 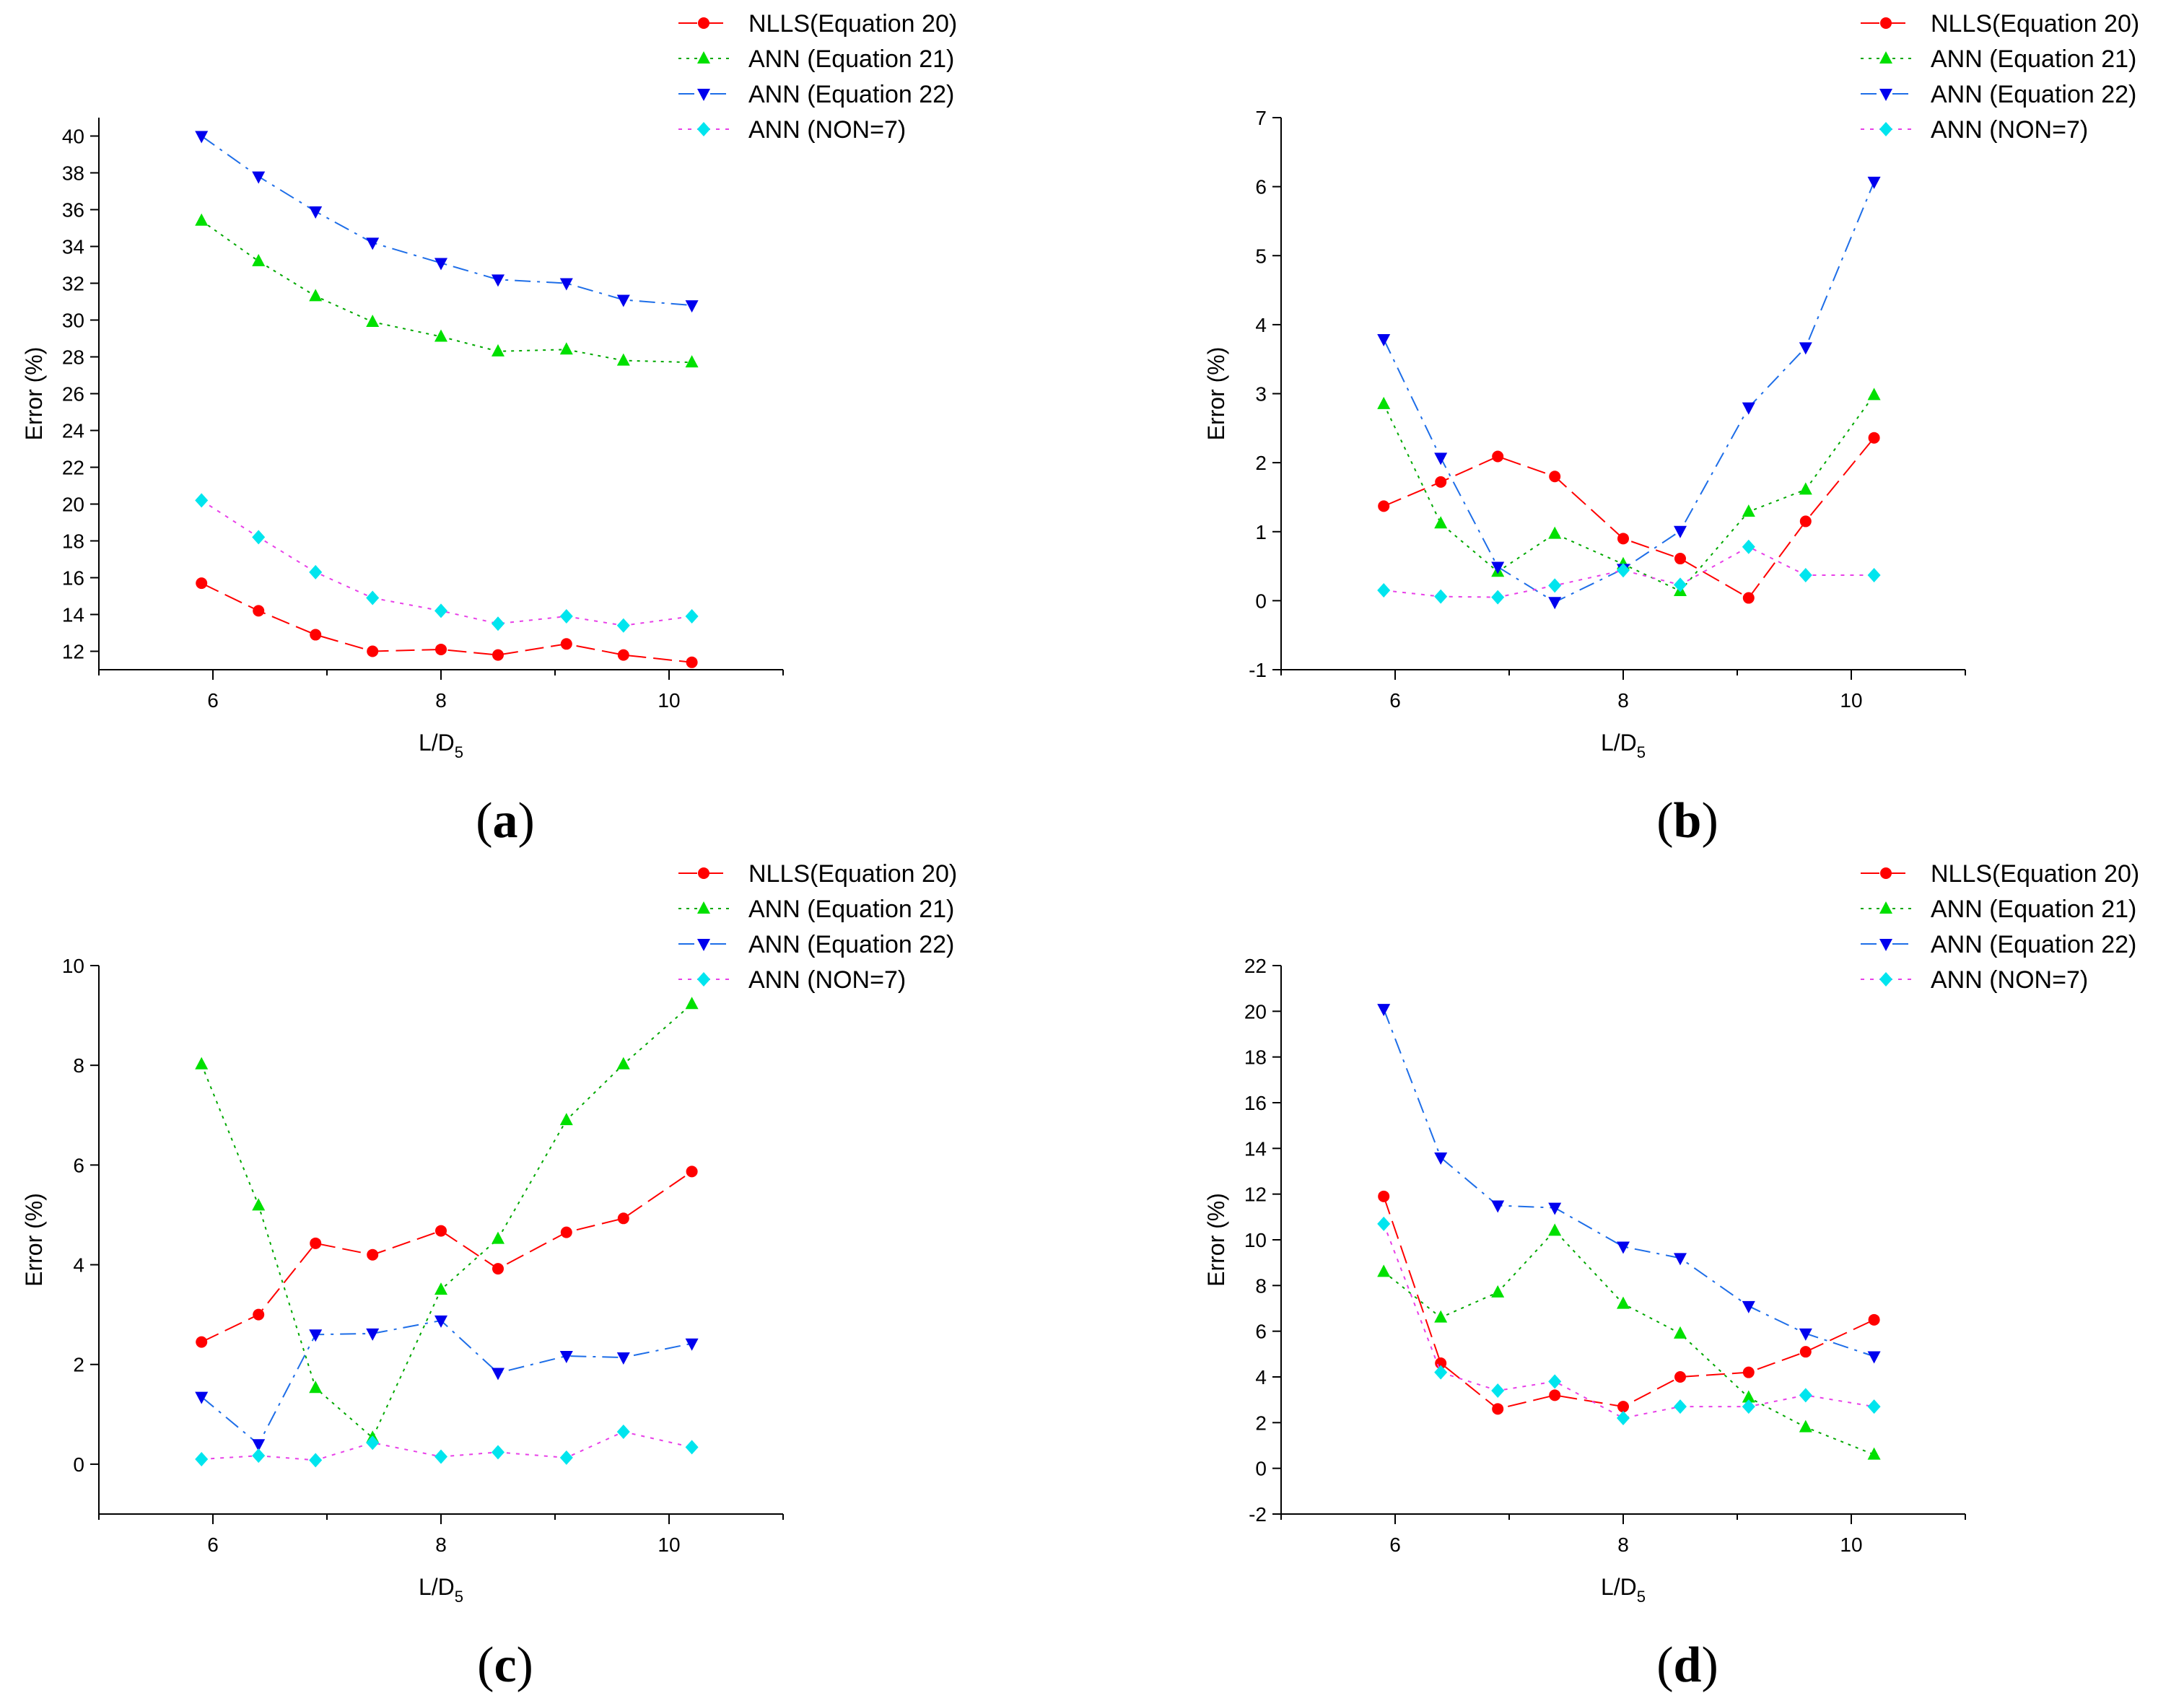 What do you see at coordinates (1261, 1423) in the screenshot?
I see `y-tick-label: 2` at bounding box center [1261, 1423].